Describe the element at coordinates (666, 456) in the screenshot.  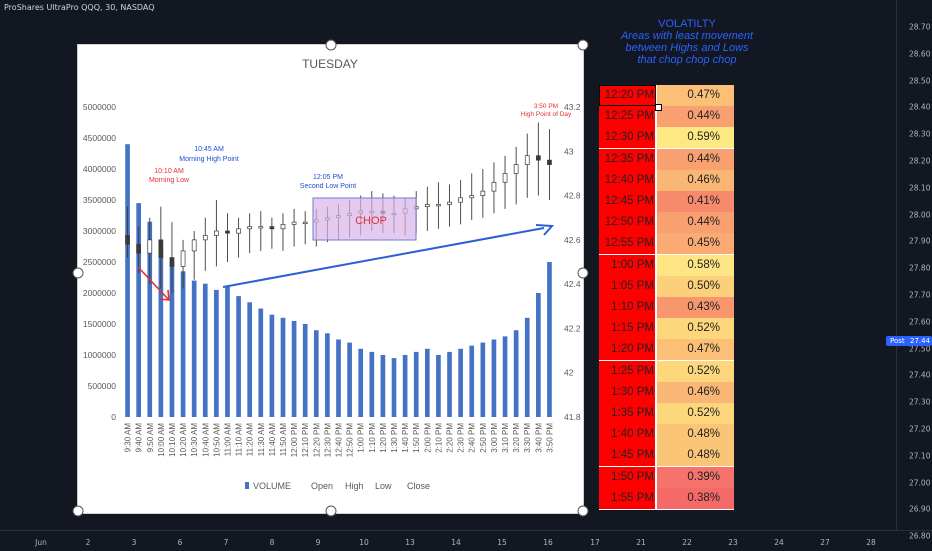
I see `volatility-row: 1:45 PM 0.48%` at that location.